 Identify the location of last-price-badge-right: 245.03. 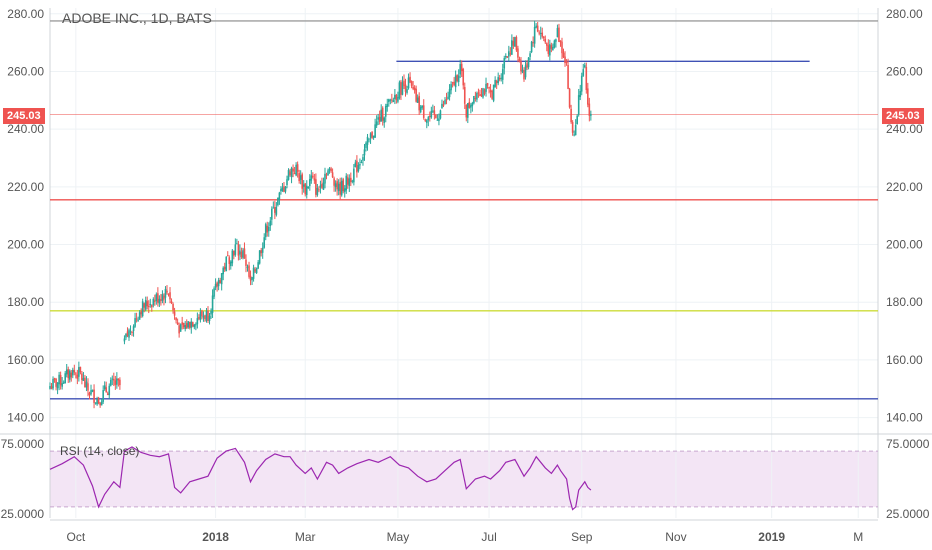
(903, 116).